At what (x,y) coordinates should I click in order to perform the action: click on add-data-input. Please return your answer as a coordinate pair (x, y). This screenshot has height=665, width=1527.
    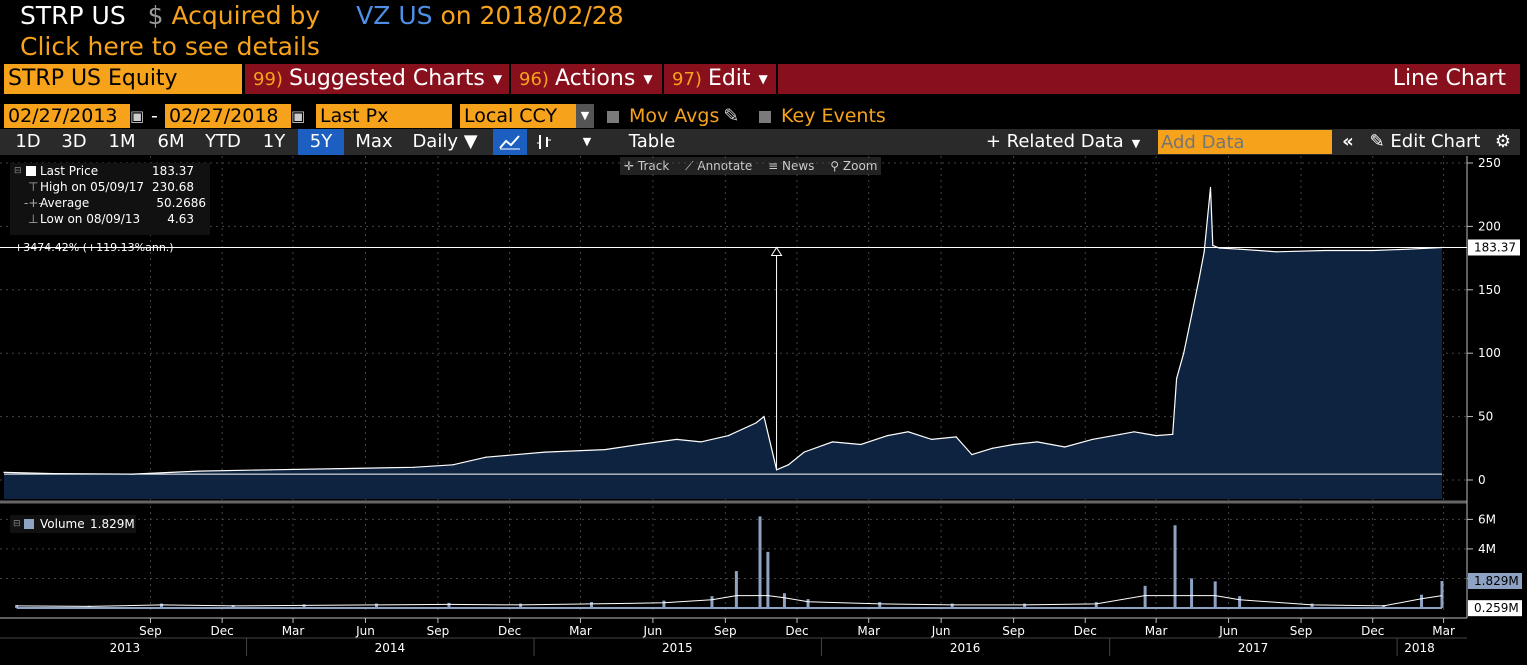
    Looking at the image, I should click on (1245, 142).